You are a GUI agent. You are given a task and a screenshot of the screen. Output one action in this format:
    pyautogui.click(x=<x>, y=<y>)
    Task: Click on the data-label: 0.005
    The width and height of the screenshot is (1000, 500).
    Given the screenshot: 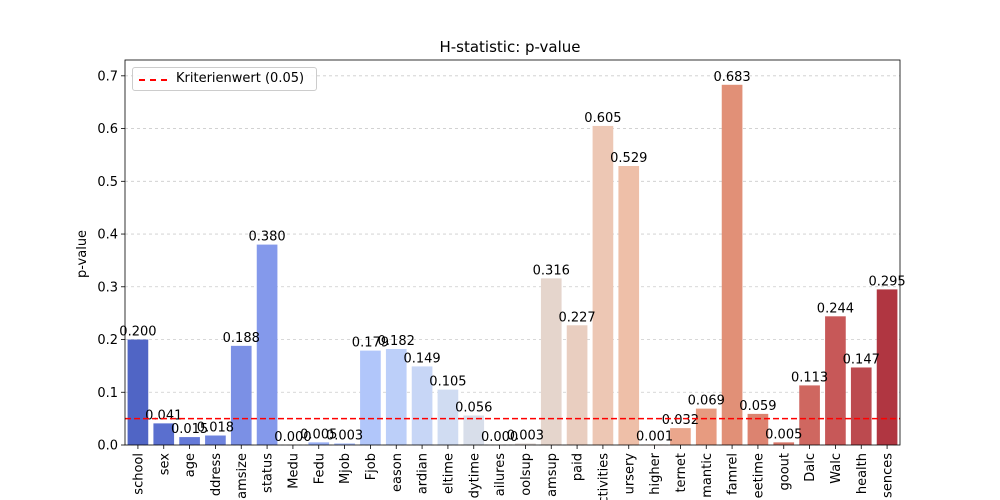 What is the action you would take?
    pyautogui.click(x=318, y=434)
    